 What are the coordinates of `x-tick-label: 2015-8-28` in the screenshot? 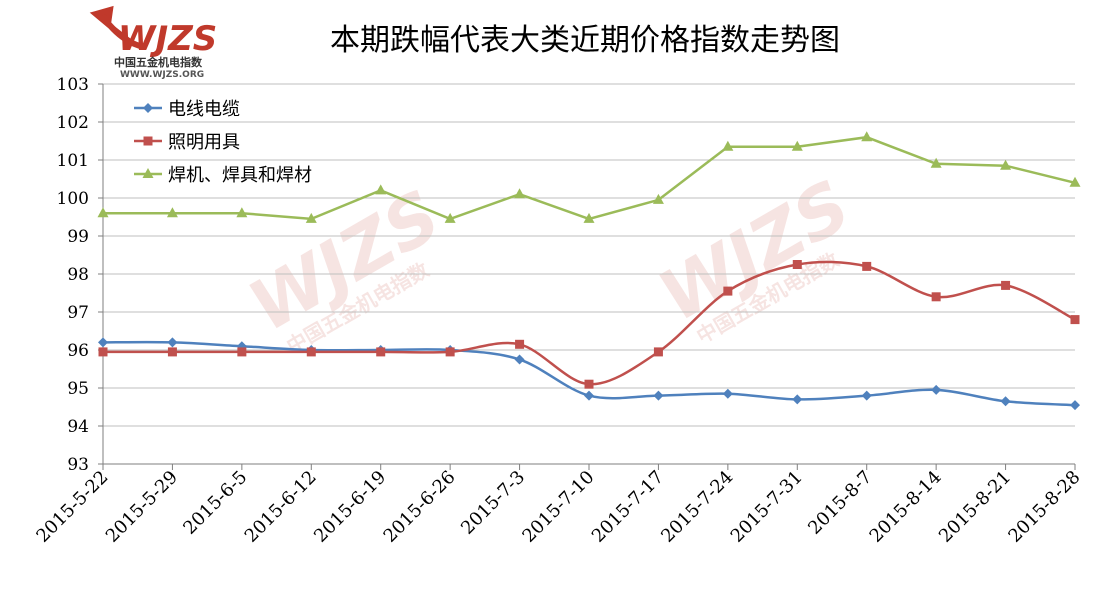 It's located at (1044, 507).